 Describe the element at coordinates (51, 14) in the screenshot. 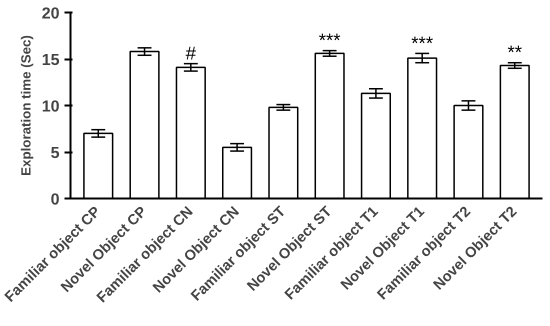

I see `y-tick-label: 20` at that location.